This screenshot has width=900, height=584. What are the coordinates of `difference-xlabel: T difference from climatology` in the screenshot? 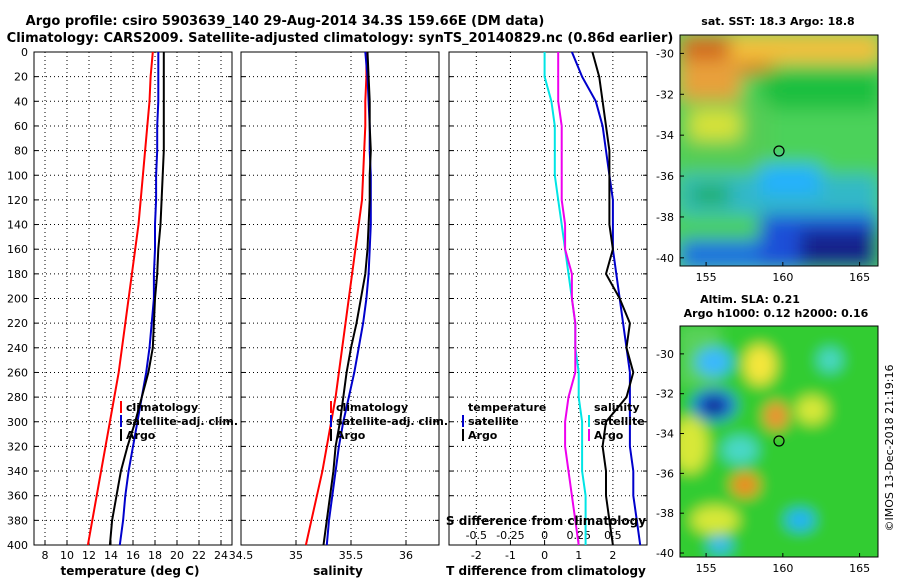 It's located at (546, 571).